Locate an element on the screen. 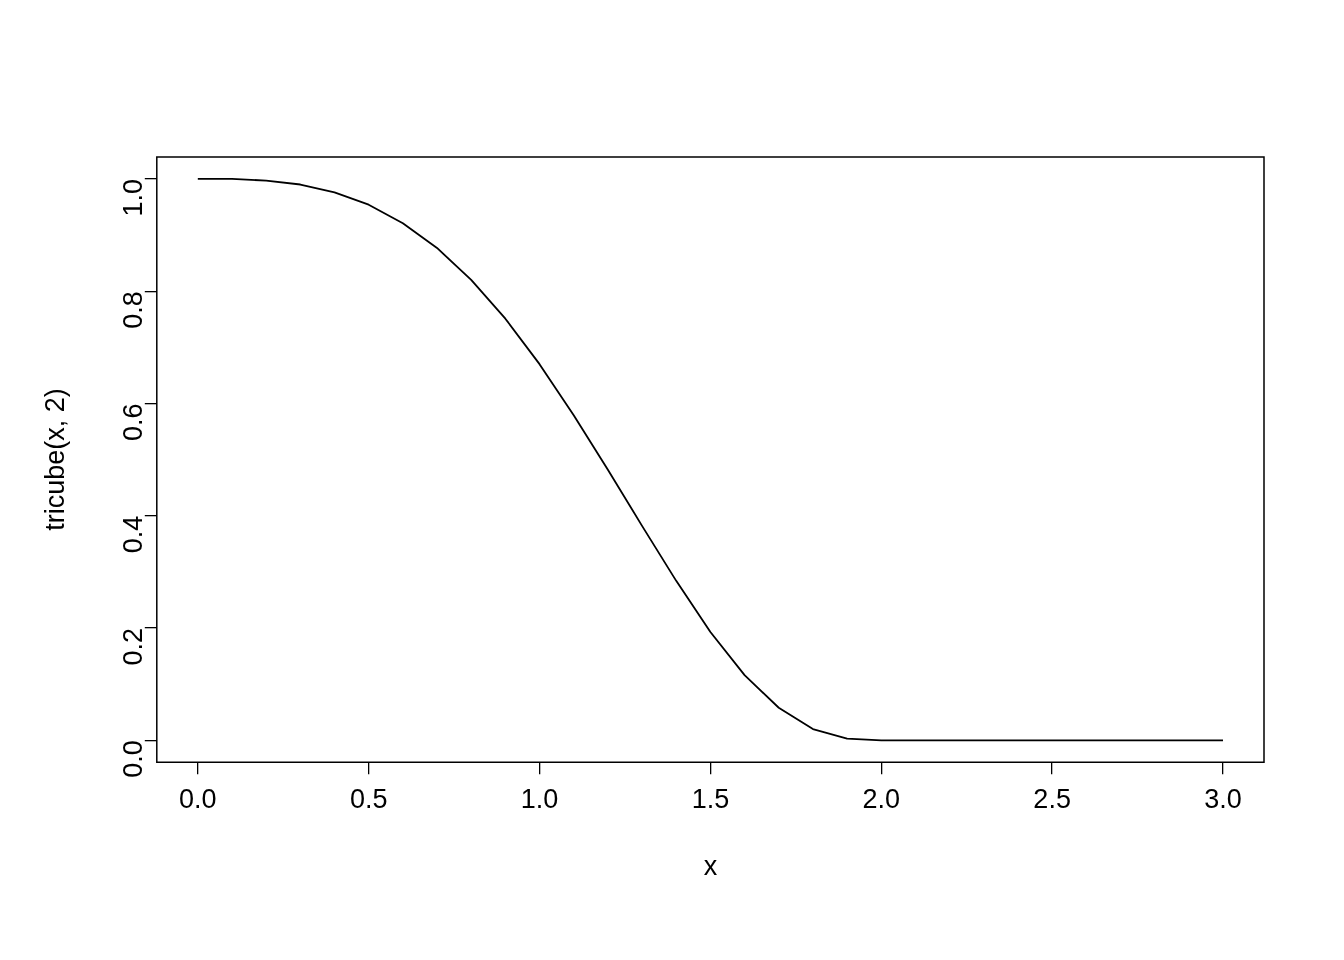  x-tick-label: 0.0 is located at coordinates (198, 798).